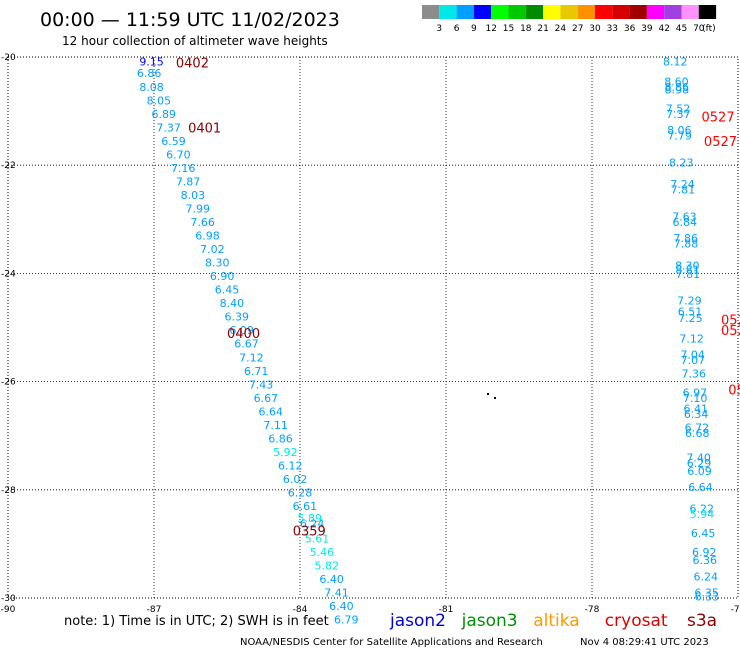 The image size is (740, 654). Describe the element at coordinates (295, 479) in the screenshot. I see `swh-value-label: 6.02` at that location.